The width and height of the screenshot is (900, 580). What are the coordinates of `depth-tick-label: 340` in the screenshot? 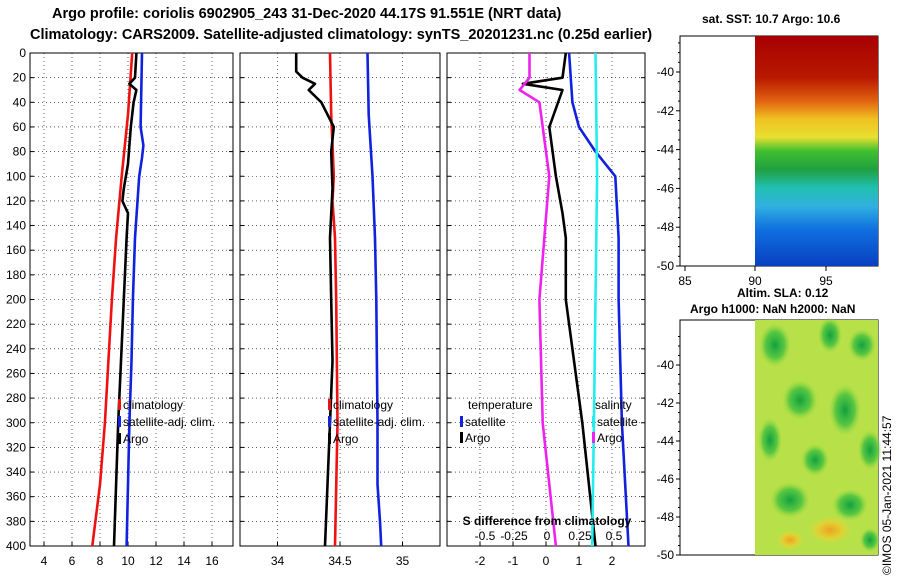 It's located at (16, 472).